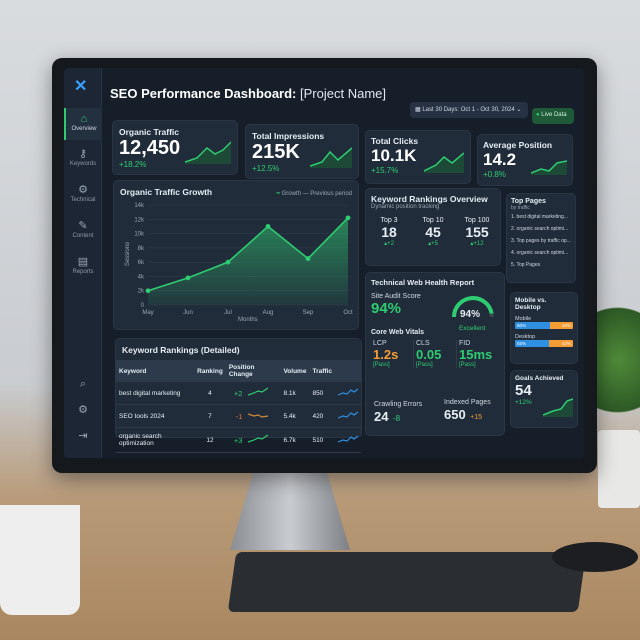 This screenshot has width=640, height=640. I want to click on sidebar-item-label: Overview, so click(84, 129).